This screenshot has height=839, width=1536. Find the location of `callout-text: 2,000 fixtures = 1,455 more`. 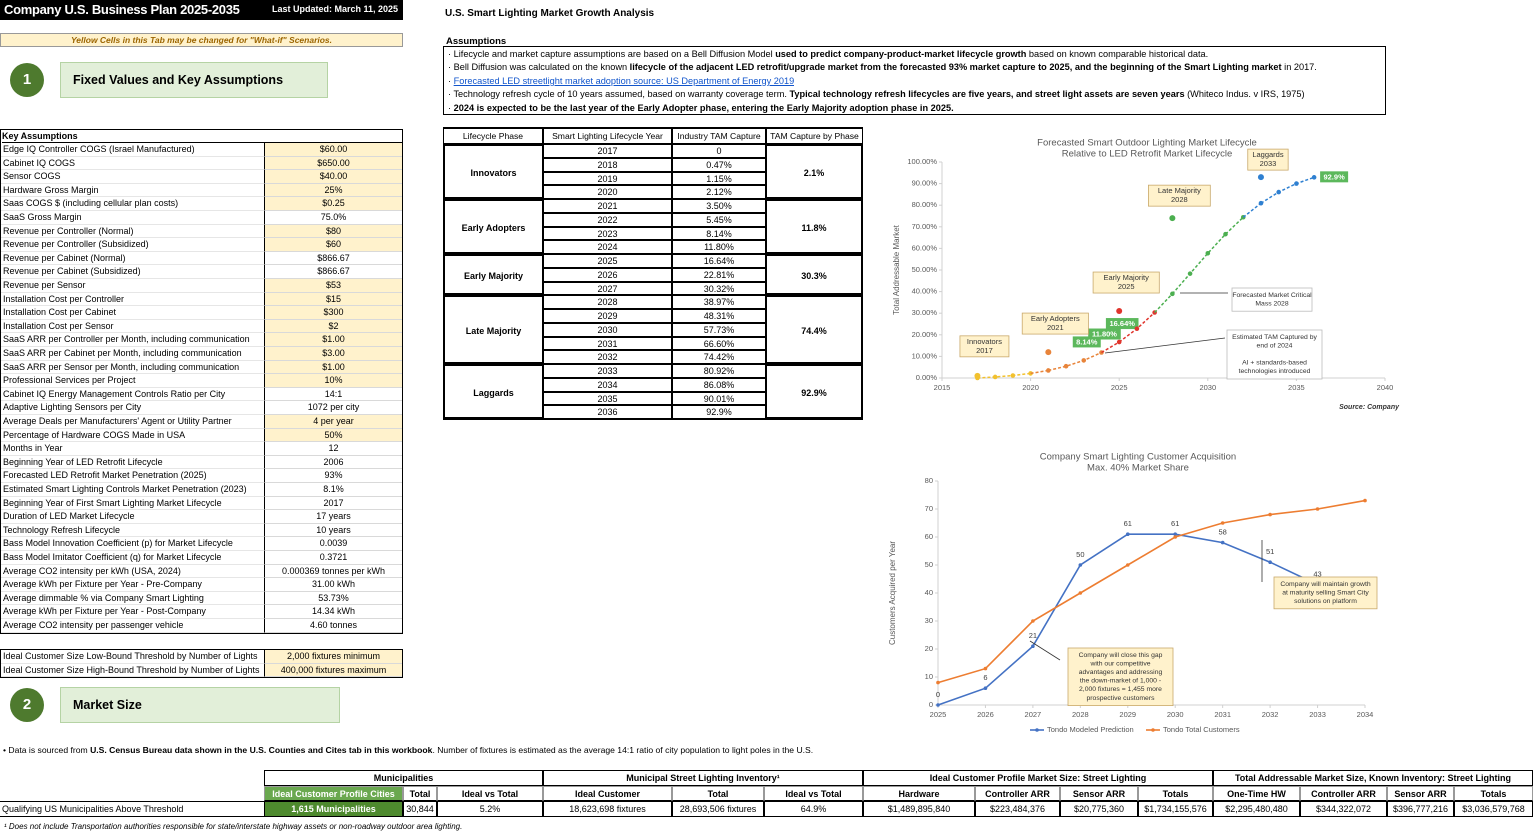

callout-text: 2,000 fixtures = 1,455 more is located at coordinates (1120, 689).